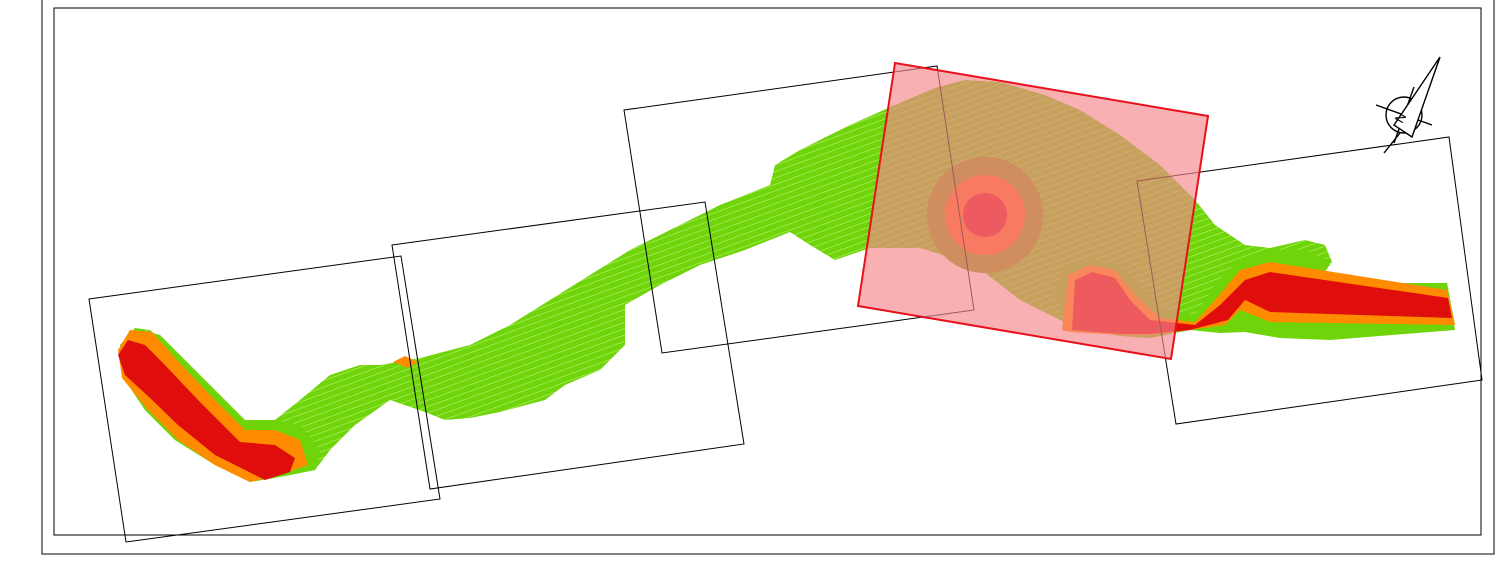  I want to click on hazard-zone-red-right, so click(1262, 303).